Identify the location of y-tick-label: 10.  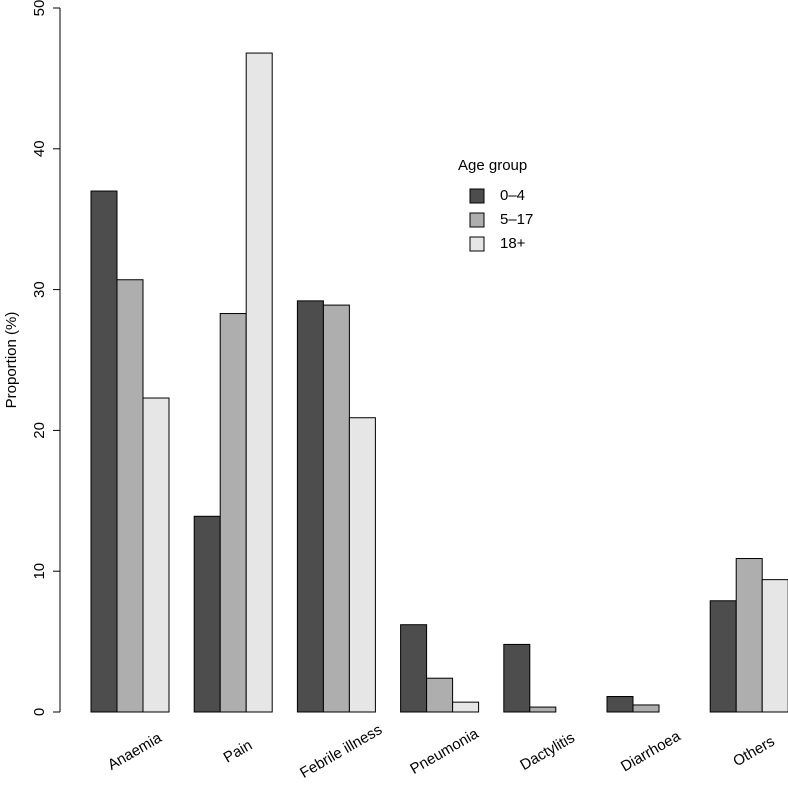
(39, 571).